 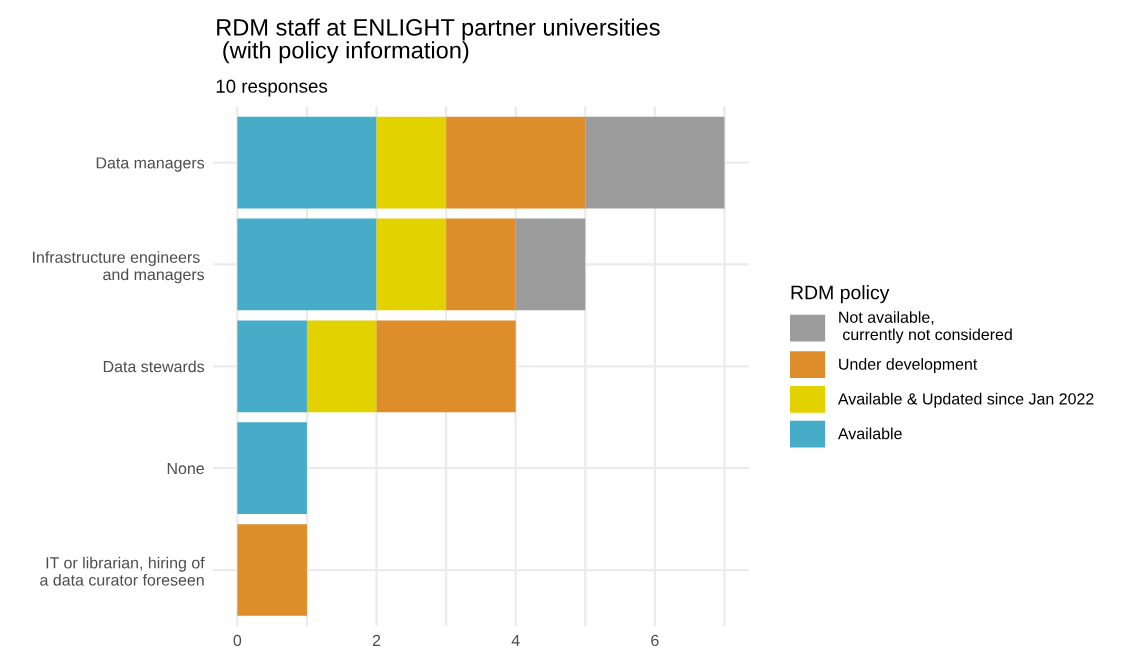 What do you see at coordinates (515, 640) in the screenshot?
I see `x-tick-label: 4` at bounding box center [515, 640].